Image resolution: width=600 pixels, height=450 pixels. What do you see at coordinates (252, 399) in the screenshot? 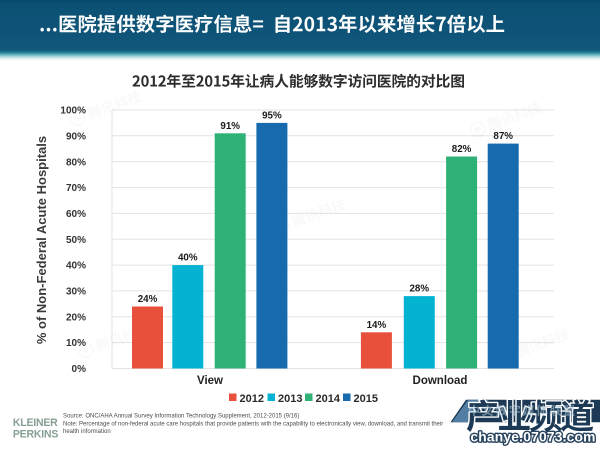
I see `svg-text: 2012` at bounding box center [252, 399].